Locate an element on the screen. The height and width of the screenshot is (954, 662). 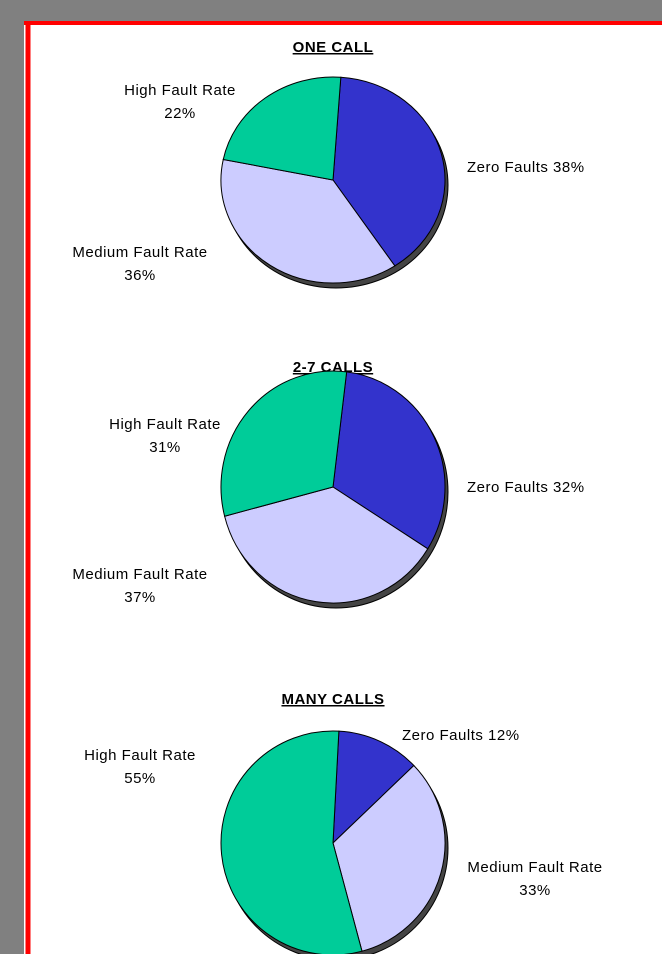
chart-title: 2-7 CALLS is located at coordinates (333, 367).